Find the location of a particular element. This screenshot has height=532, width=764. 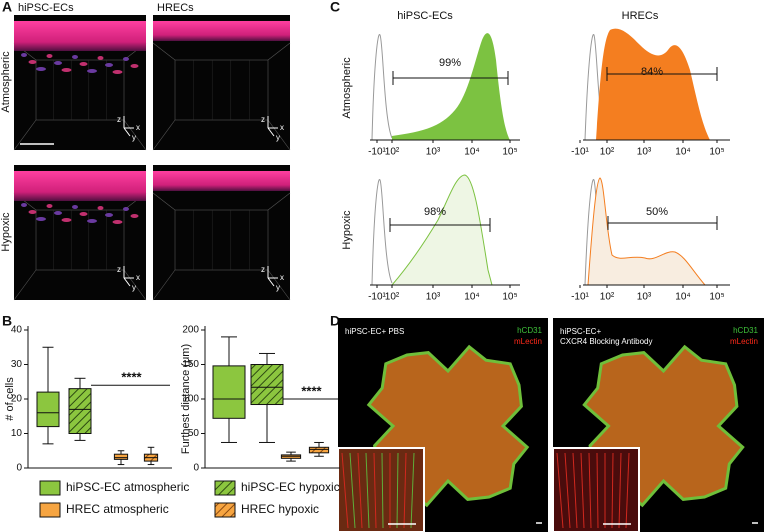

y-tick-label: 150 is located at coordinates (190, 364).